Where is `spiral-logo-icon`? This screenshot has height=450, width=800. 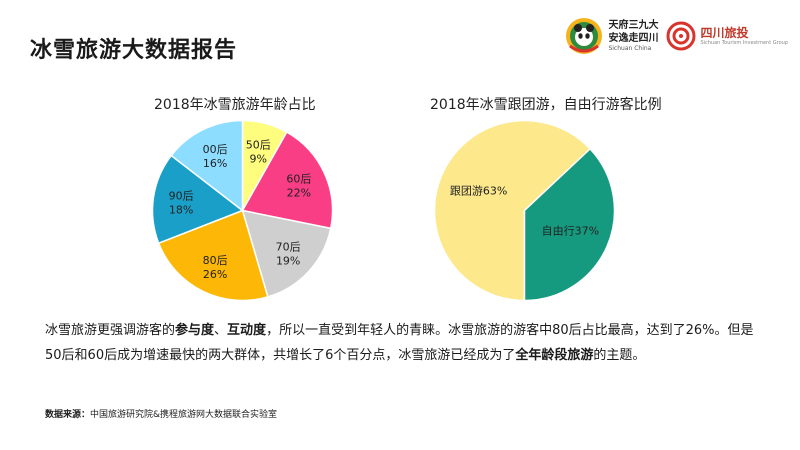
spiral-logo-icon is located at coordinates (681, 36).